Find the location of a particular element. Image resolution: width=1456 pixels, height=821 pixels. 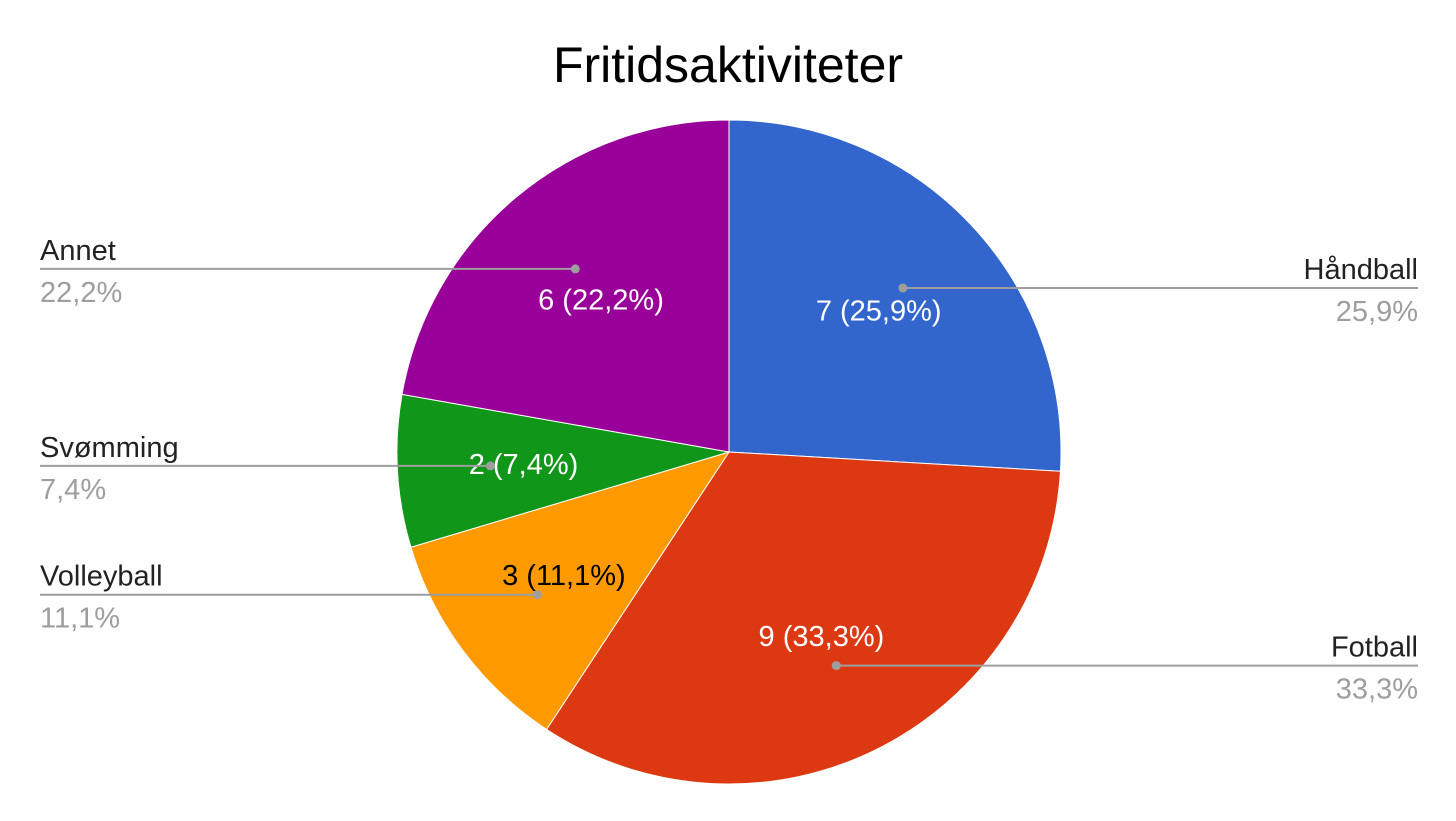

chart-title: Fritidsaktiviteter is located at coordinates (728, 65).